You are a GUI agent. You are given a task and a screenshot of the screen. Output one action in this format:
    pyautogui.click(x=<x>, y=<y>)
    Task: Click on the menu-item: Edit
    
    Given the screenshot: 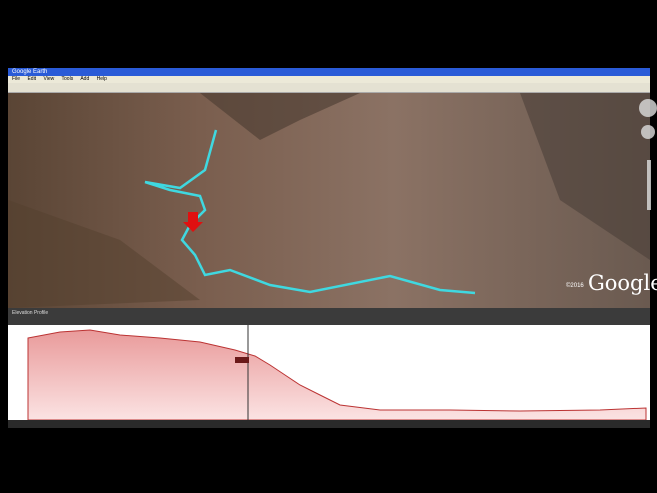 What is the action you would take?
    pyautogui.click(x=32, y=79)
    